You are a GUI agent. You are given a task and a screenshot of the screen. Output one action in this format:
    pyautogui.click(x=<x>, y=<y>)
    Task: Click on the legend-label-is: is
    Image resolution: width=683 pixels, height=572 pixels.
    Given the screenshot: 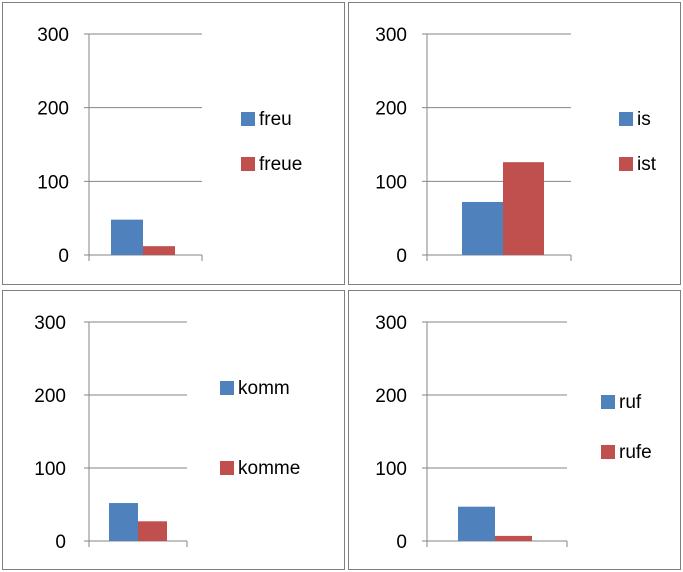 What is the action you would take?
    pyautogui.click(x=644, y=119)
    